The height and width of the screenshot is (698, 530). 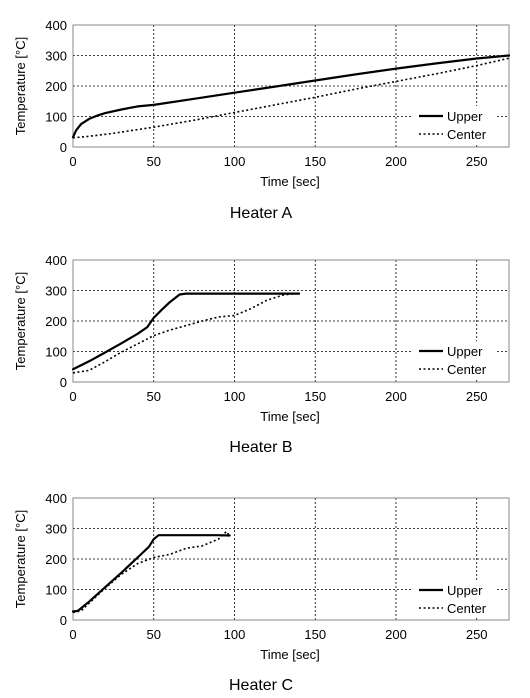 What do you see at coordinates (261, 213) in the screenshot?
I see `chart-caption: Heater A` at bounding box center [261, 213].